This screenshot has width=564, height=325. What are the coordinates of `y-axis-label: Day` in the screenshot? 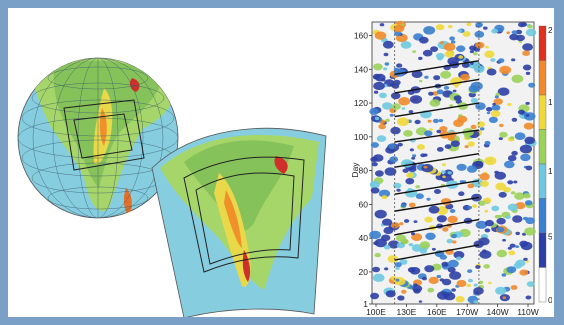 It's located at (355, 170).